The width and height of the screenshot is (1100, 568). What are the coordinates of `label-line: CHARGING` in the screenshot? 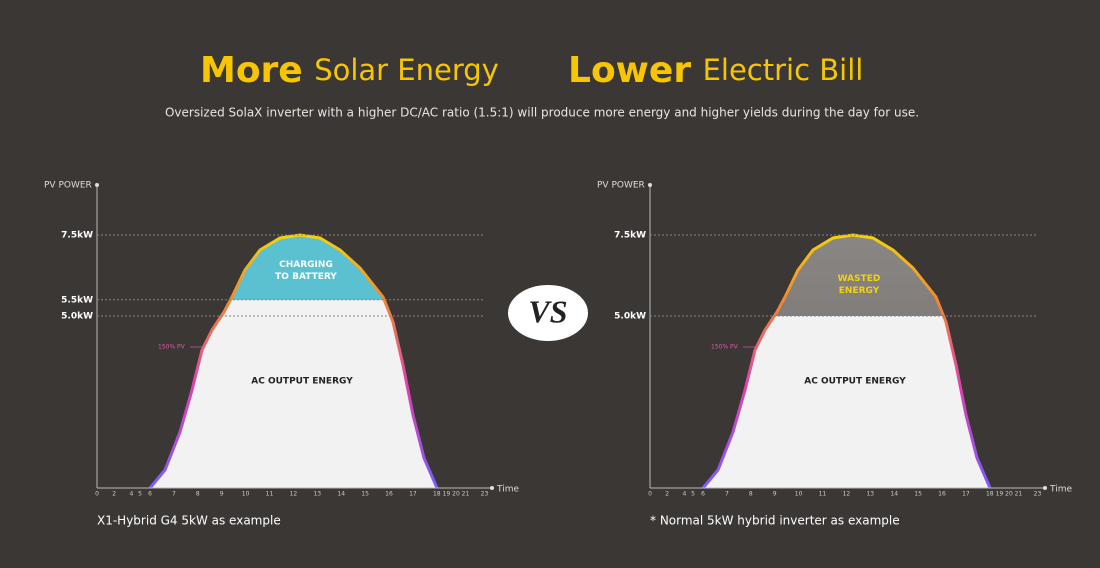 It's located at (306, 265).